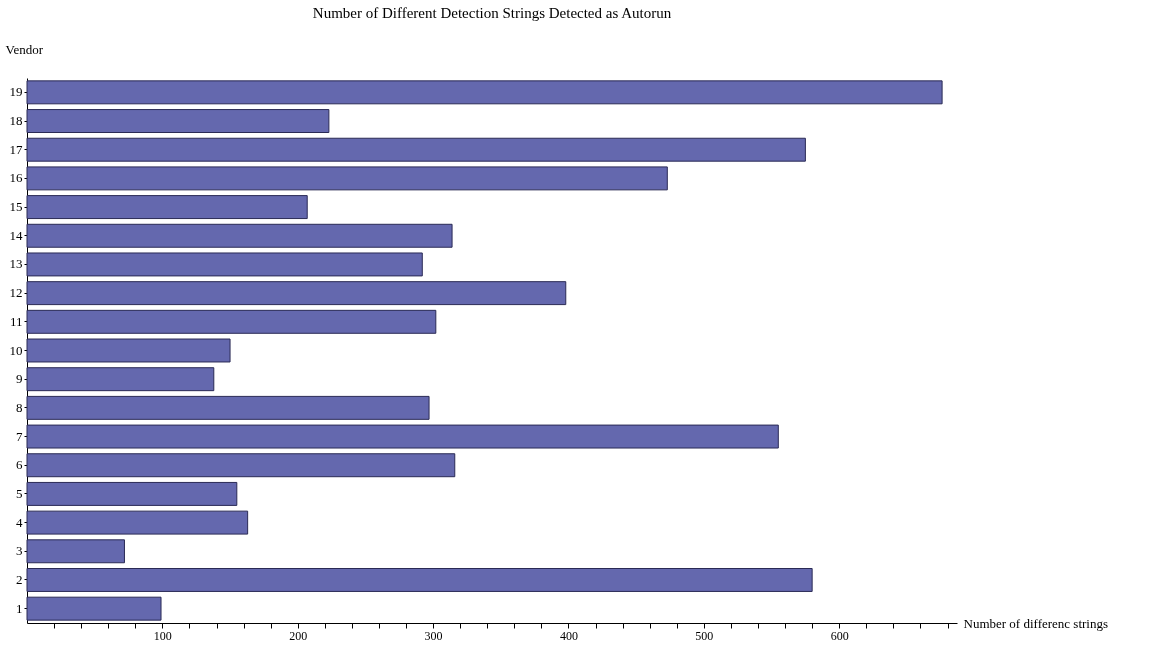 The width and height of the screenshot is (1161, 653). Describe the element at coordinates (16, 350) in the screenshot. I see `y-tick-label: 10` at that location.